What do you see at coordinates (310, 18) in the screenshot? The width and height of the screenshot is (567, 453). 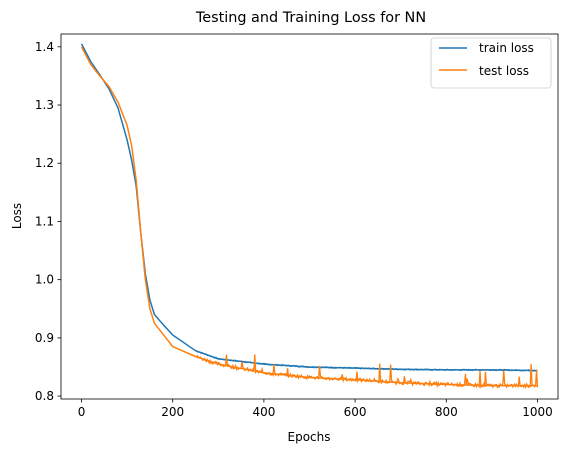 I see `chart-title: Testing and Training Loss for NN` at bounding box center [310, 18].